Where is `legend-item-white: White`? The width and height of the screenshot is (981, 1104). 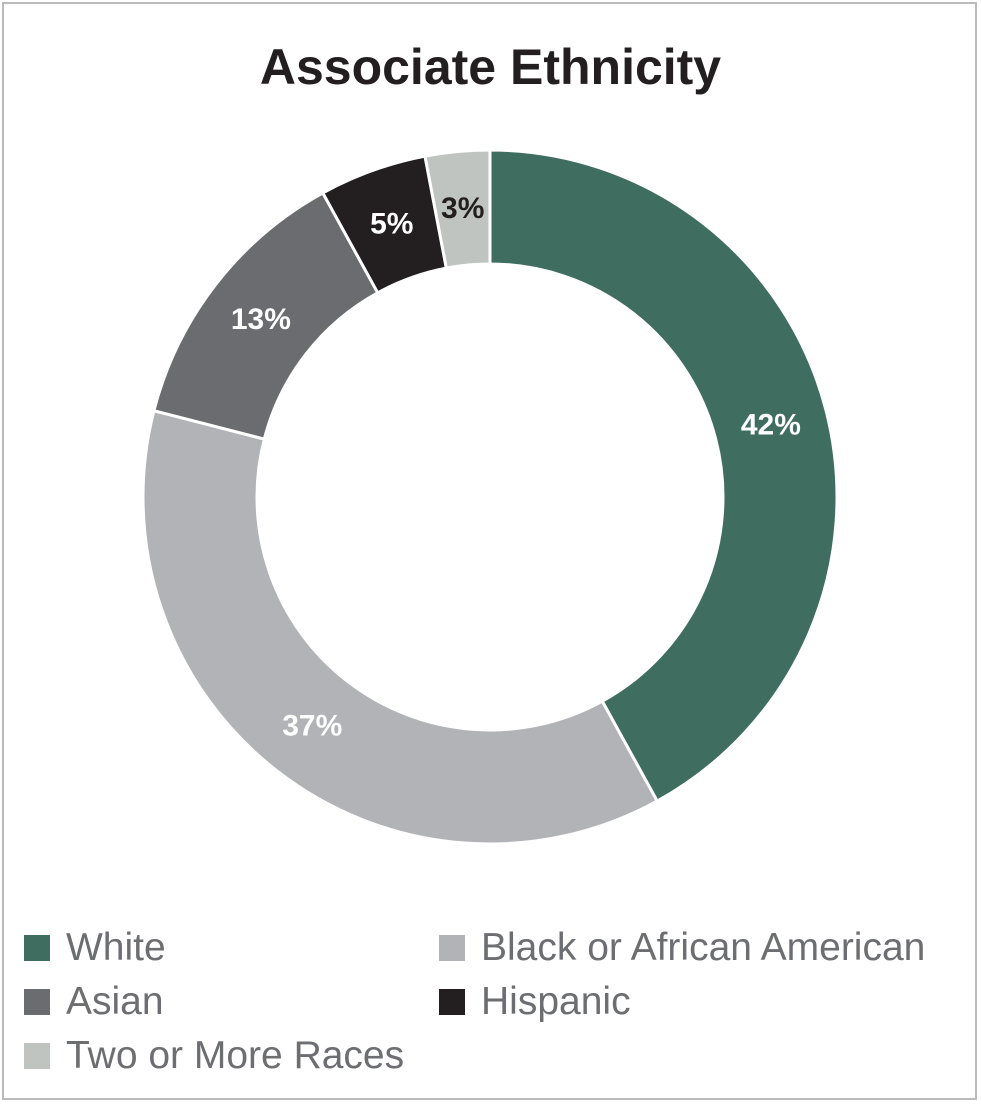 legend-item-white: White is located at coordinates (95, 948).